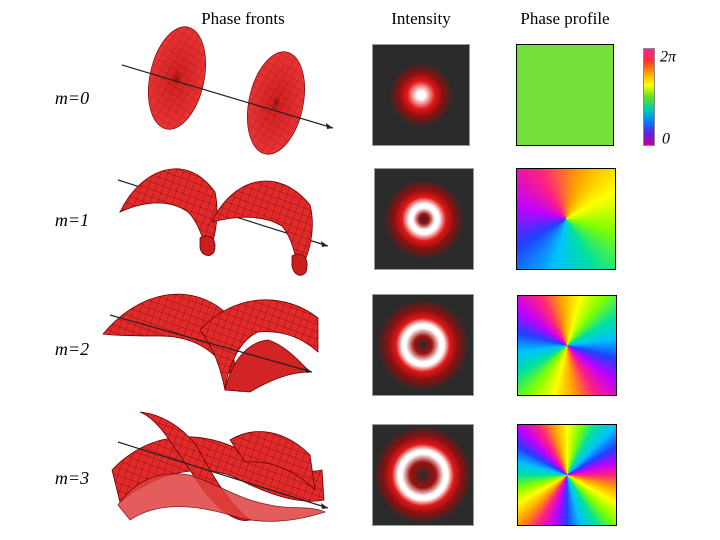 Image resolution: width=720 pixels, height=540 pixels. Describe the element at coordinates (564, 18) in the screenshot. I see `column-header: Phase profile` at that location.